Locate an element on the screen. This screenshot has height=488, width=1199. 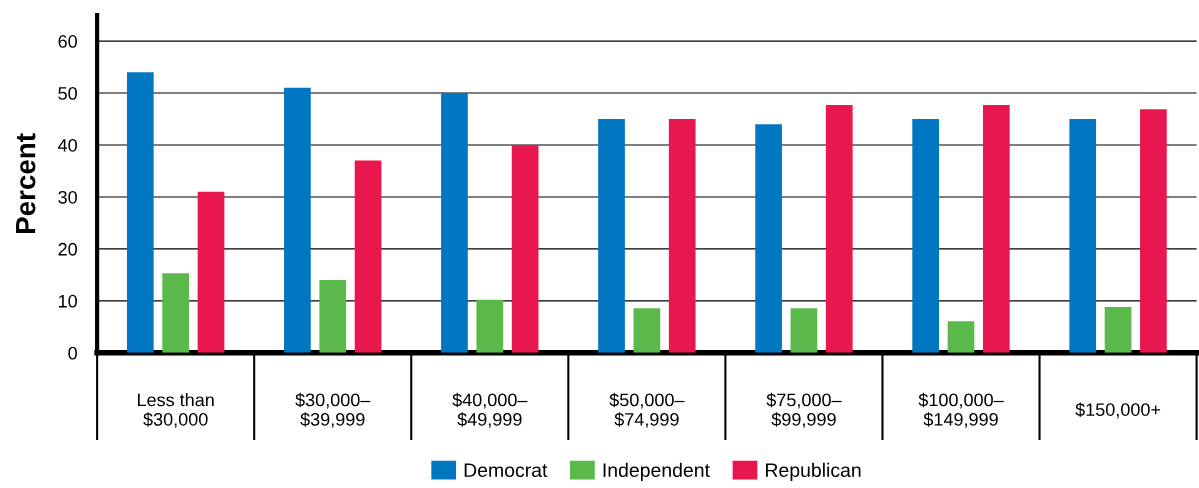
x-tick-label: Less than $30,000 is located at coordinates (175, 410).